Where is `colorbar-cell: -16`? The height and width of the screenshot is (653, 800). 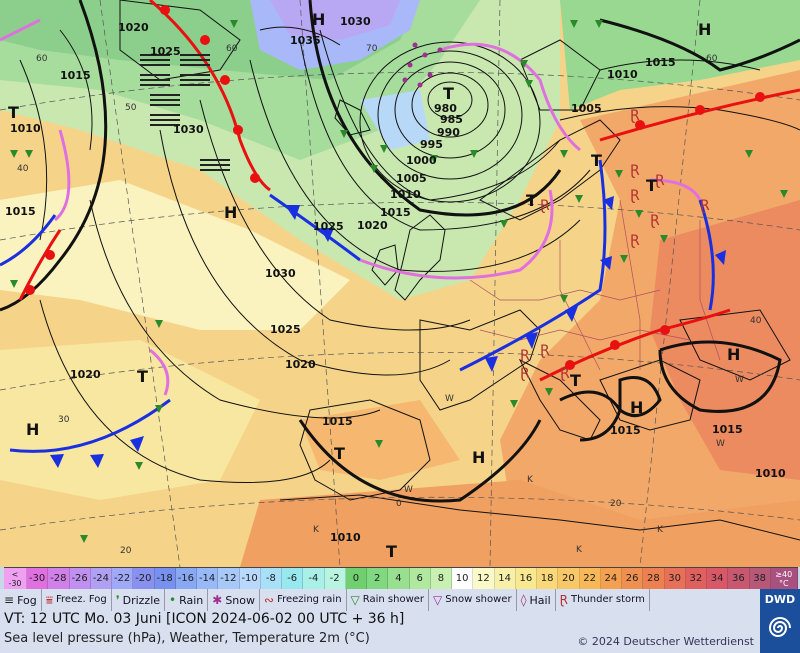
colorbar-cell: -16 is located at coordinates (186, 579).